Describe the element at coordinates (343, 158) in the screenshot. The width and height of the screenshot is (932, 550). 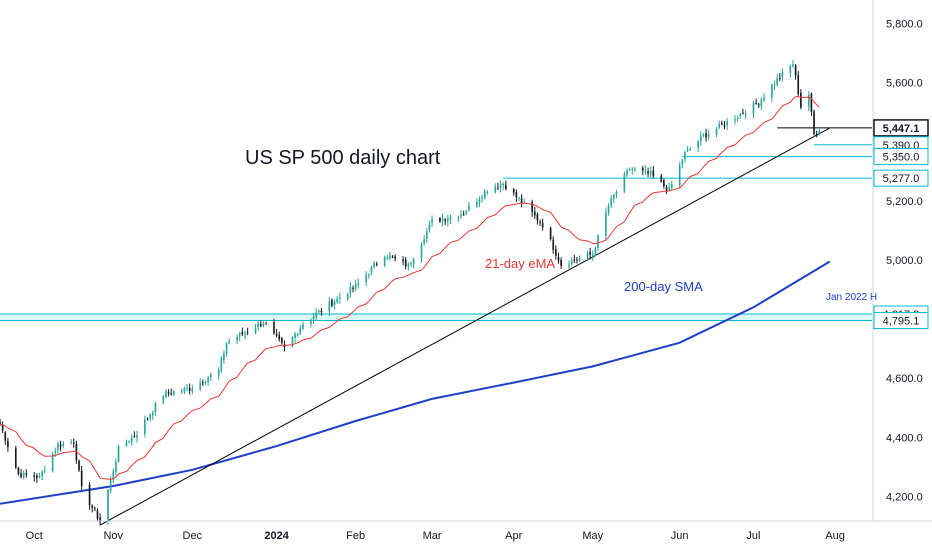
I see `chart-title: US SP 500 daily chart` at that location.